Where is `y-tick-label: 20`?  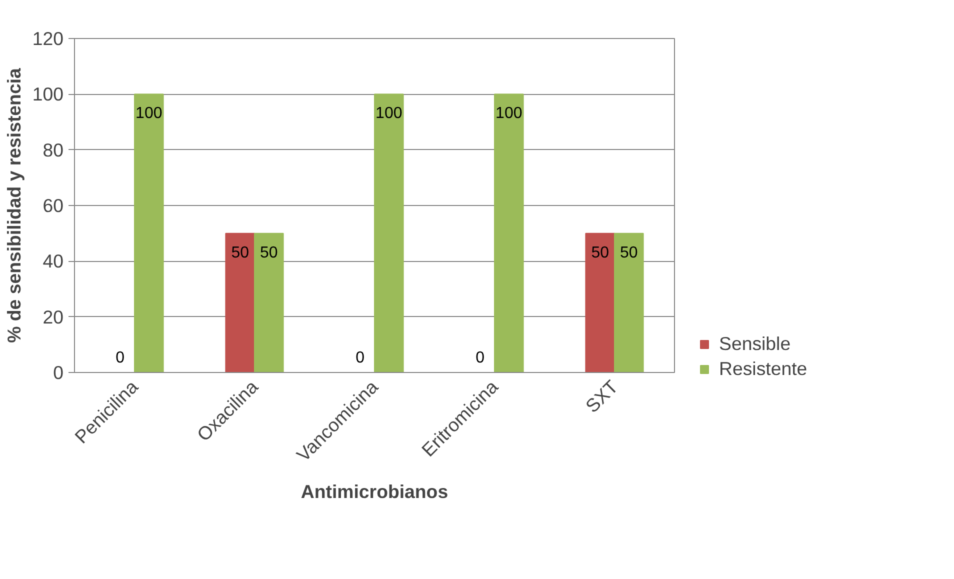 y-tick-label: 20 is located at coordinates (53, 317).